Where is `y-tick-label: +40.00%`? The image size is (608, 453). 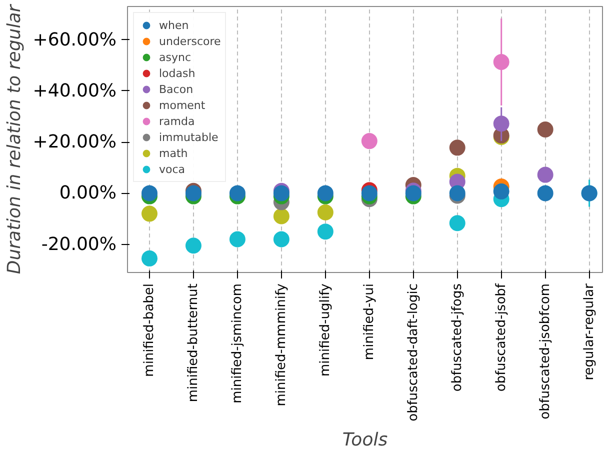 y-tick-label: +40.00% is located at coordinates (74, 91).